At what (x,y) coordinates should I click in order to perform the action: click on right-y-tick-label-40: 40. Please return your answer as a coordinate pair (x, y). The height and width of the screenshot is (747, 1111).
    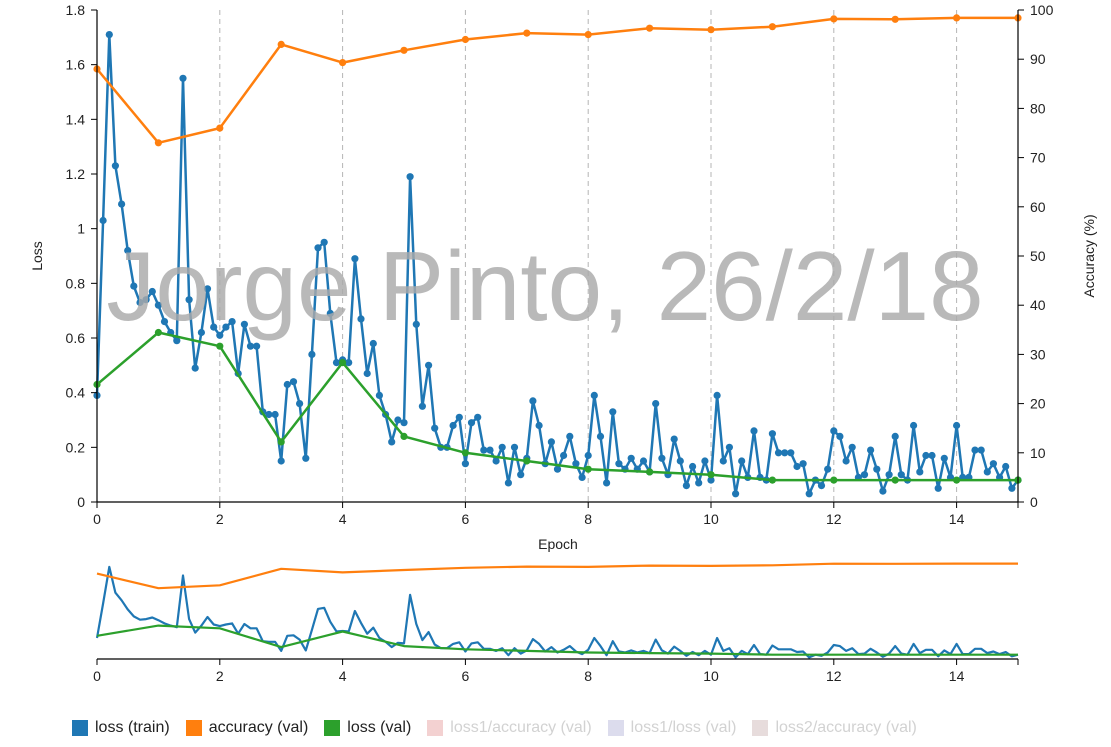
    Looking at the image, I should click on (1038, 305).